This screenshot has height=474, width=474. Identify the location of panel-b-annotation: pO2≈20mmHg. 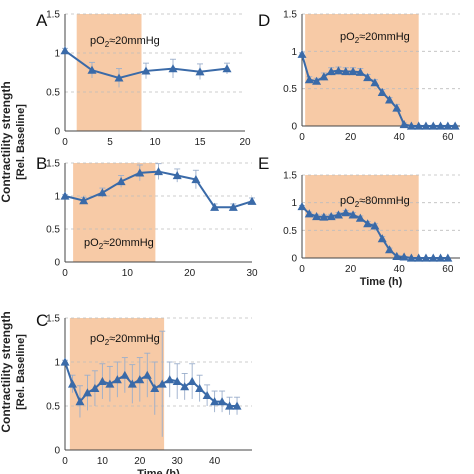
(119, 244).